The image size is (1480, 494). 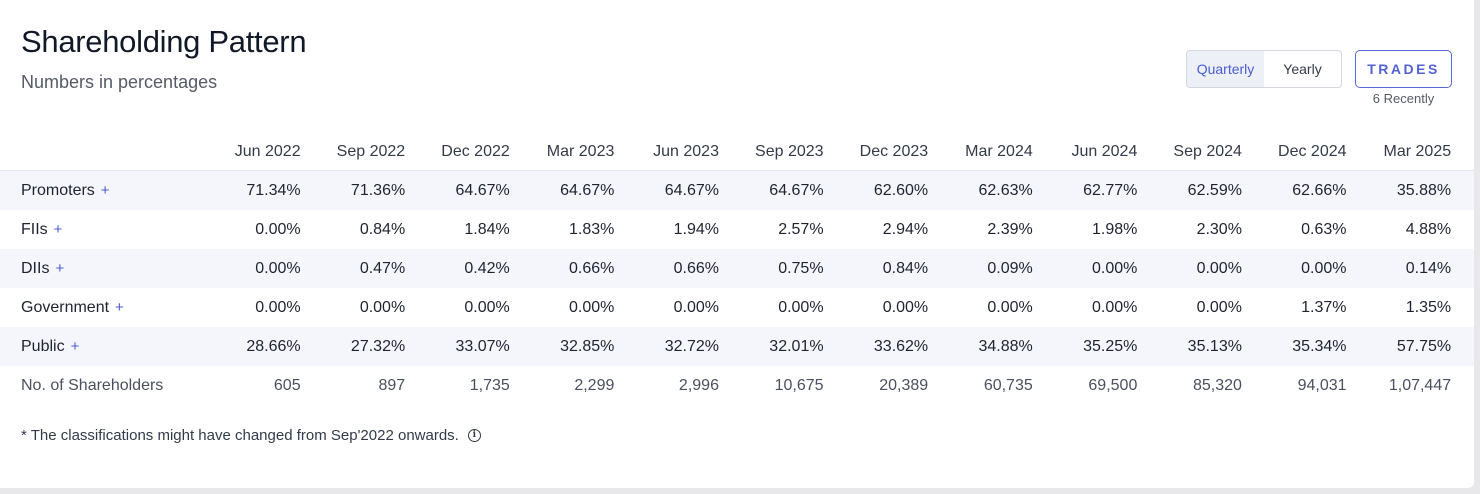 What do you see at coordinates (904, 385) in the screenshot?
I see `table-cell: 20,389` at bounding box center [904, 385].